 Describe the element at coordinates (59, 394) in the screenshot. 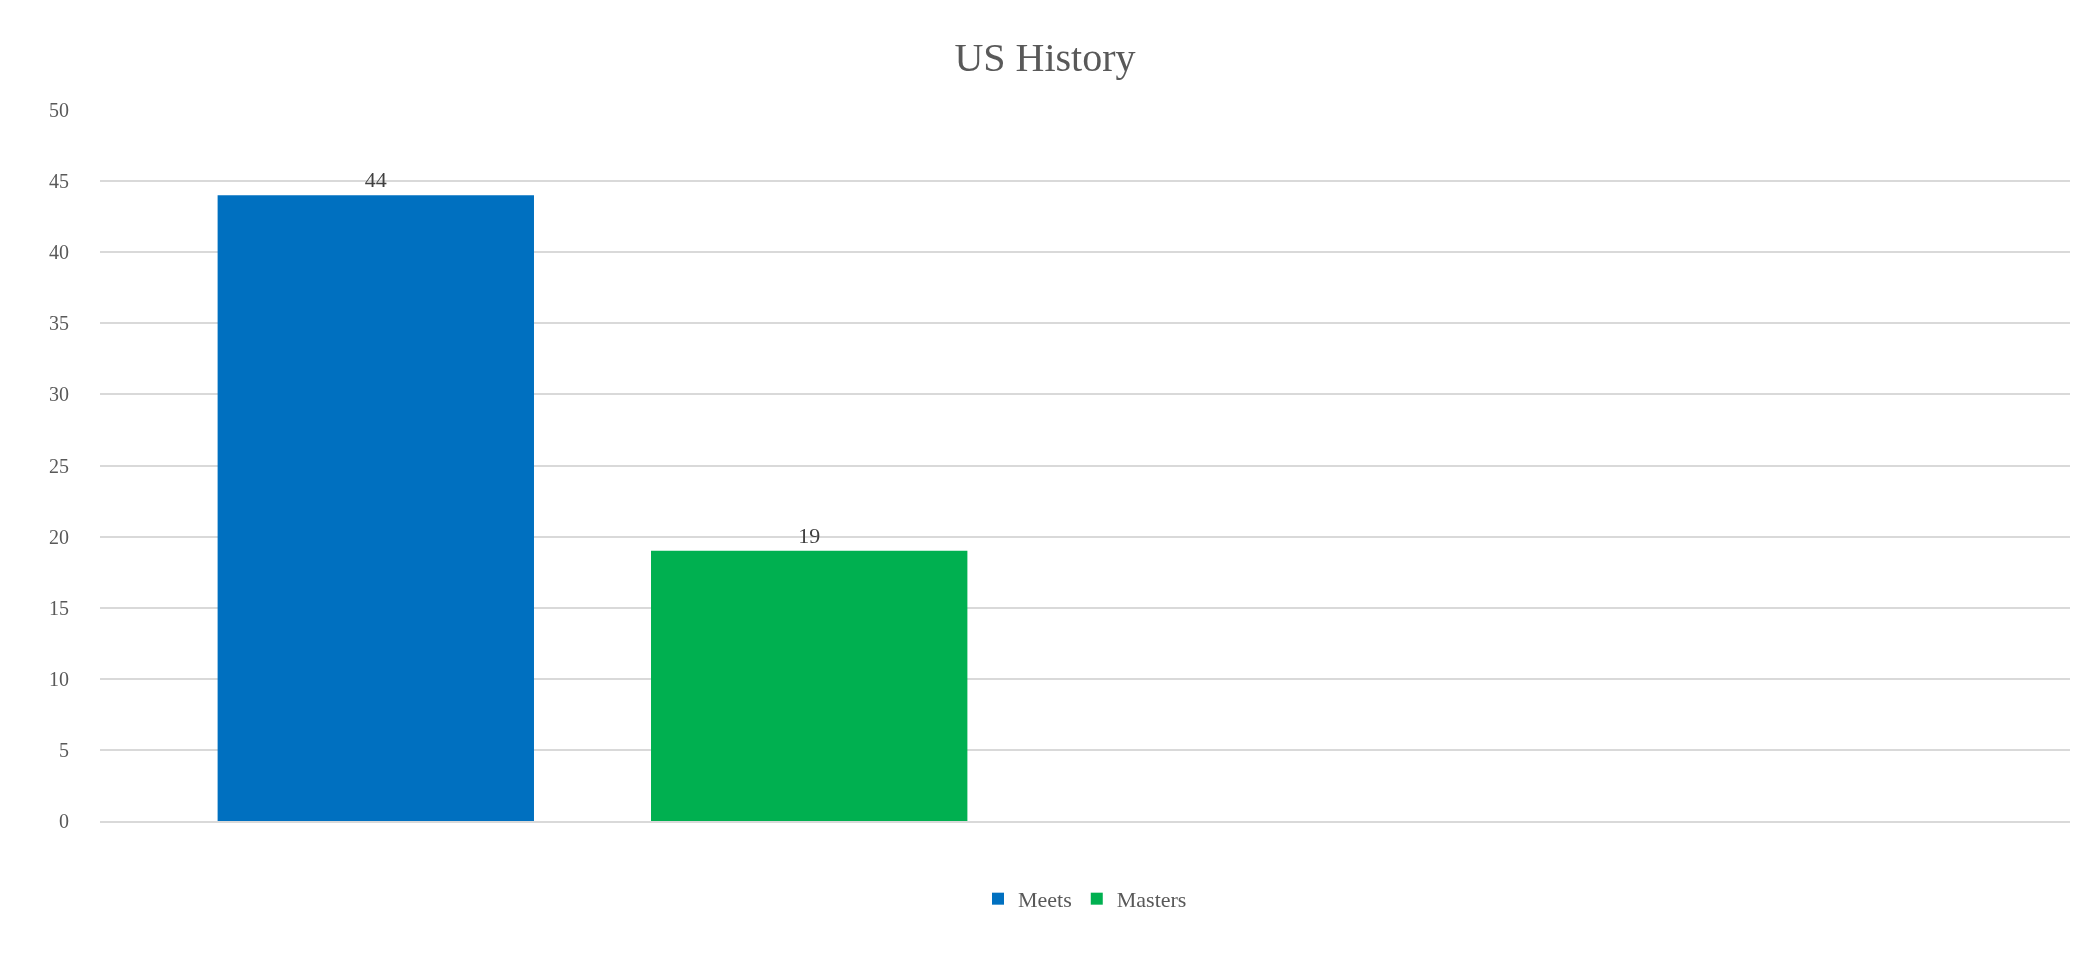

I see `y-tick-label: 30` at that location.